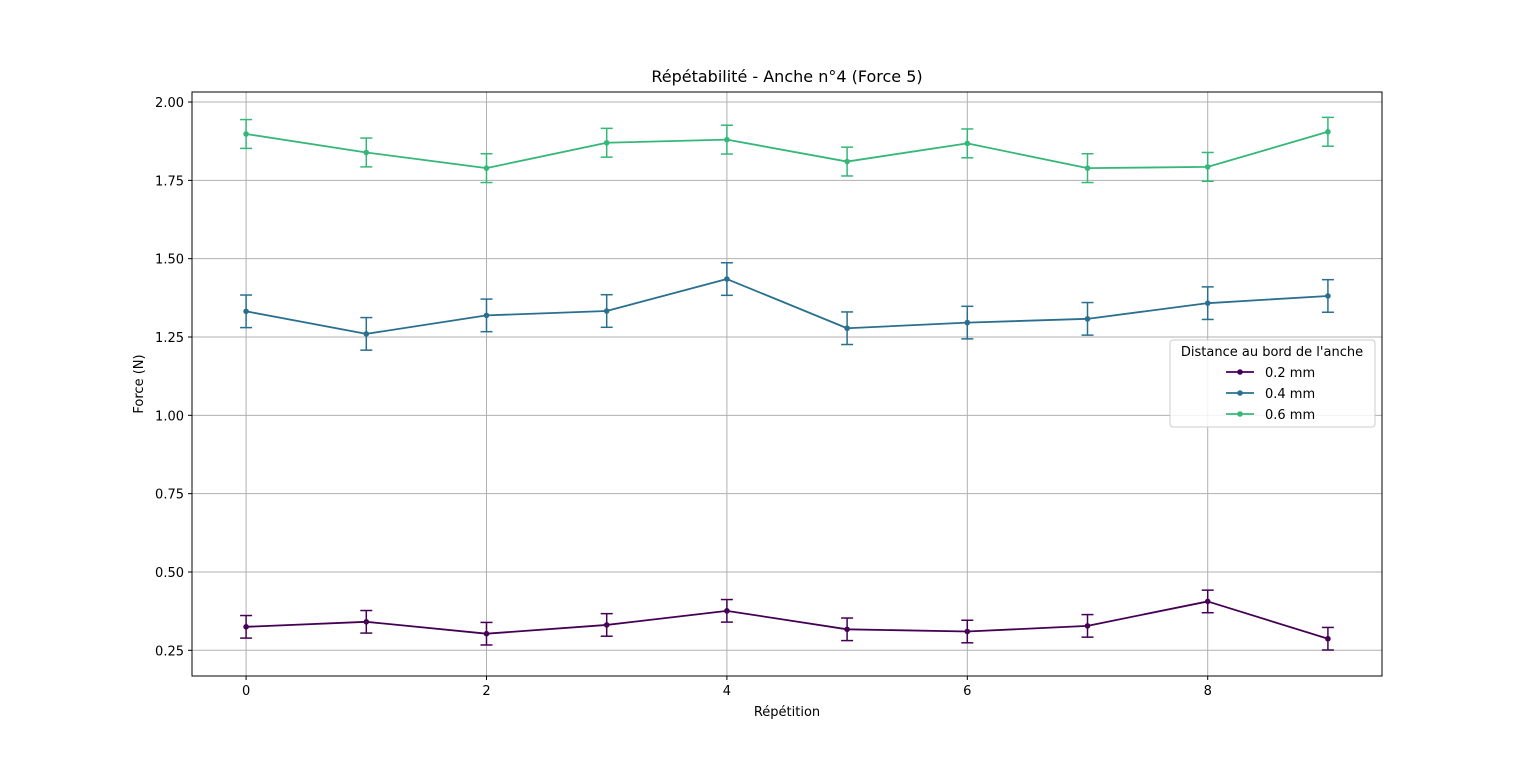  What do you see at coordinates (1290, 415) in the screenshot?
I see `legend-label: 0.6 mm` at bounding box center [1290, 415].